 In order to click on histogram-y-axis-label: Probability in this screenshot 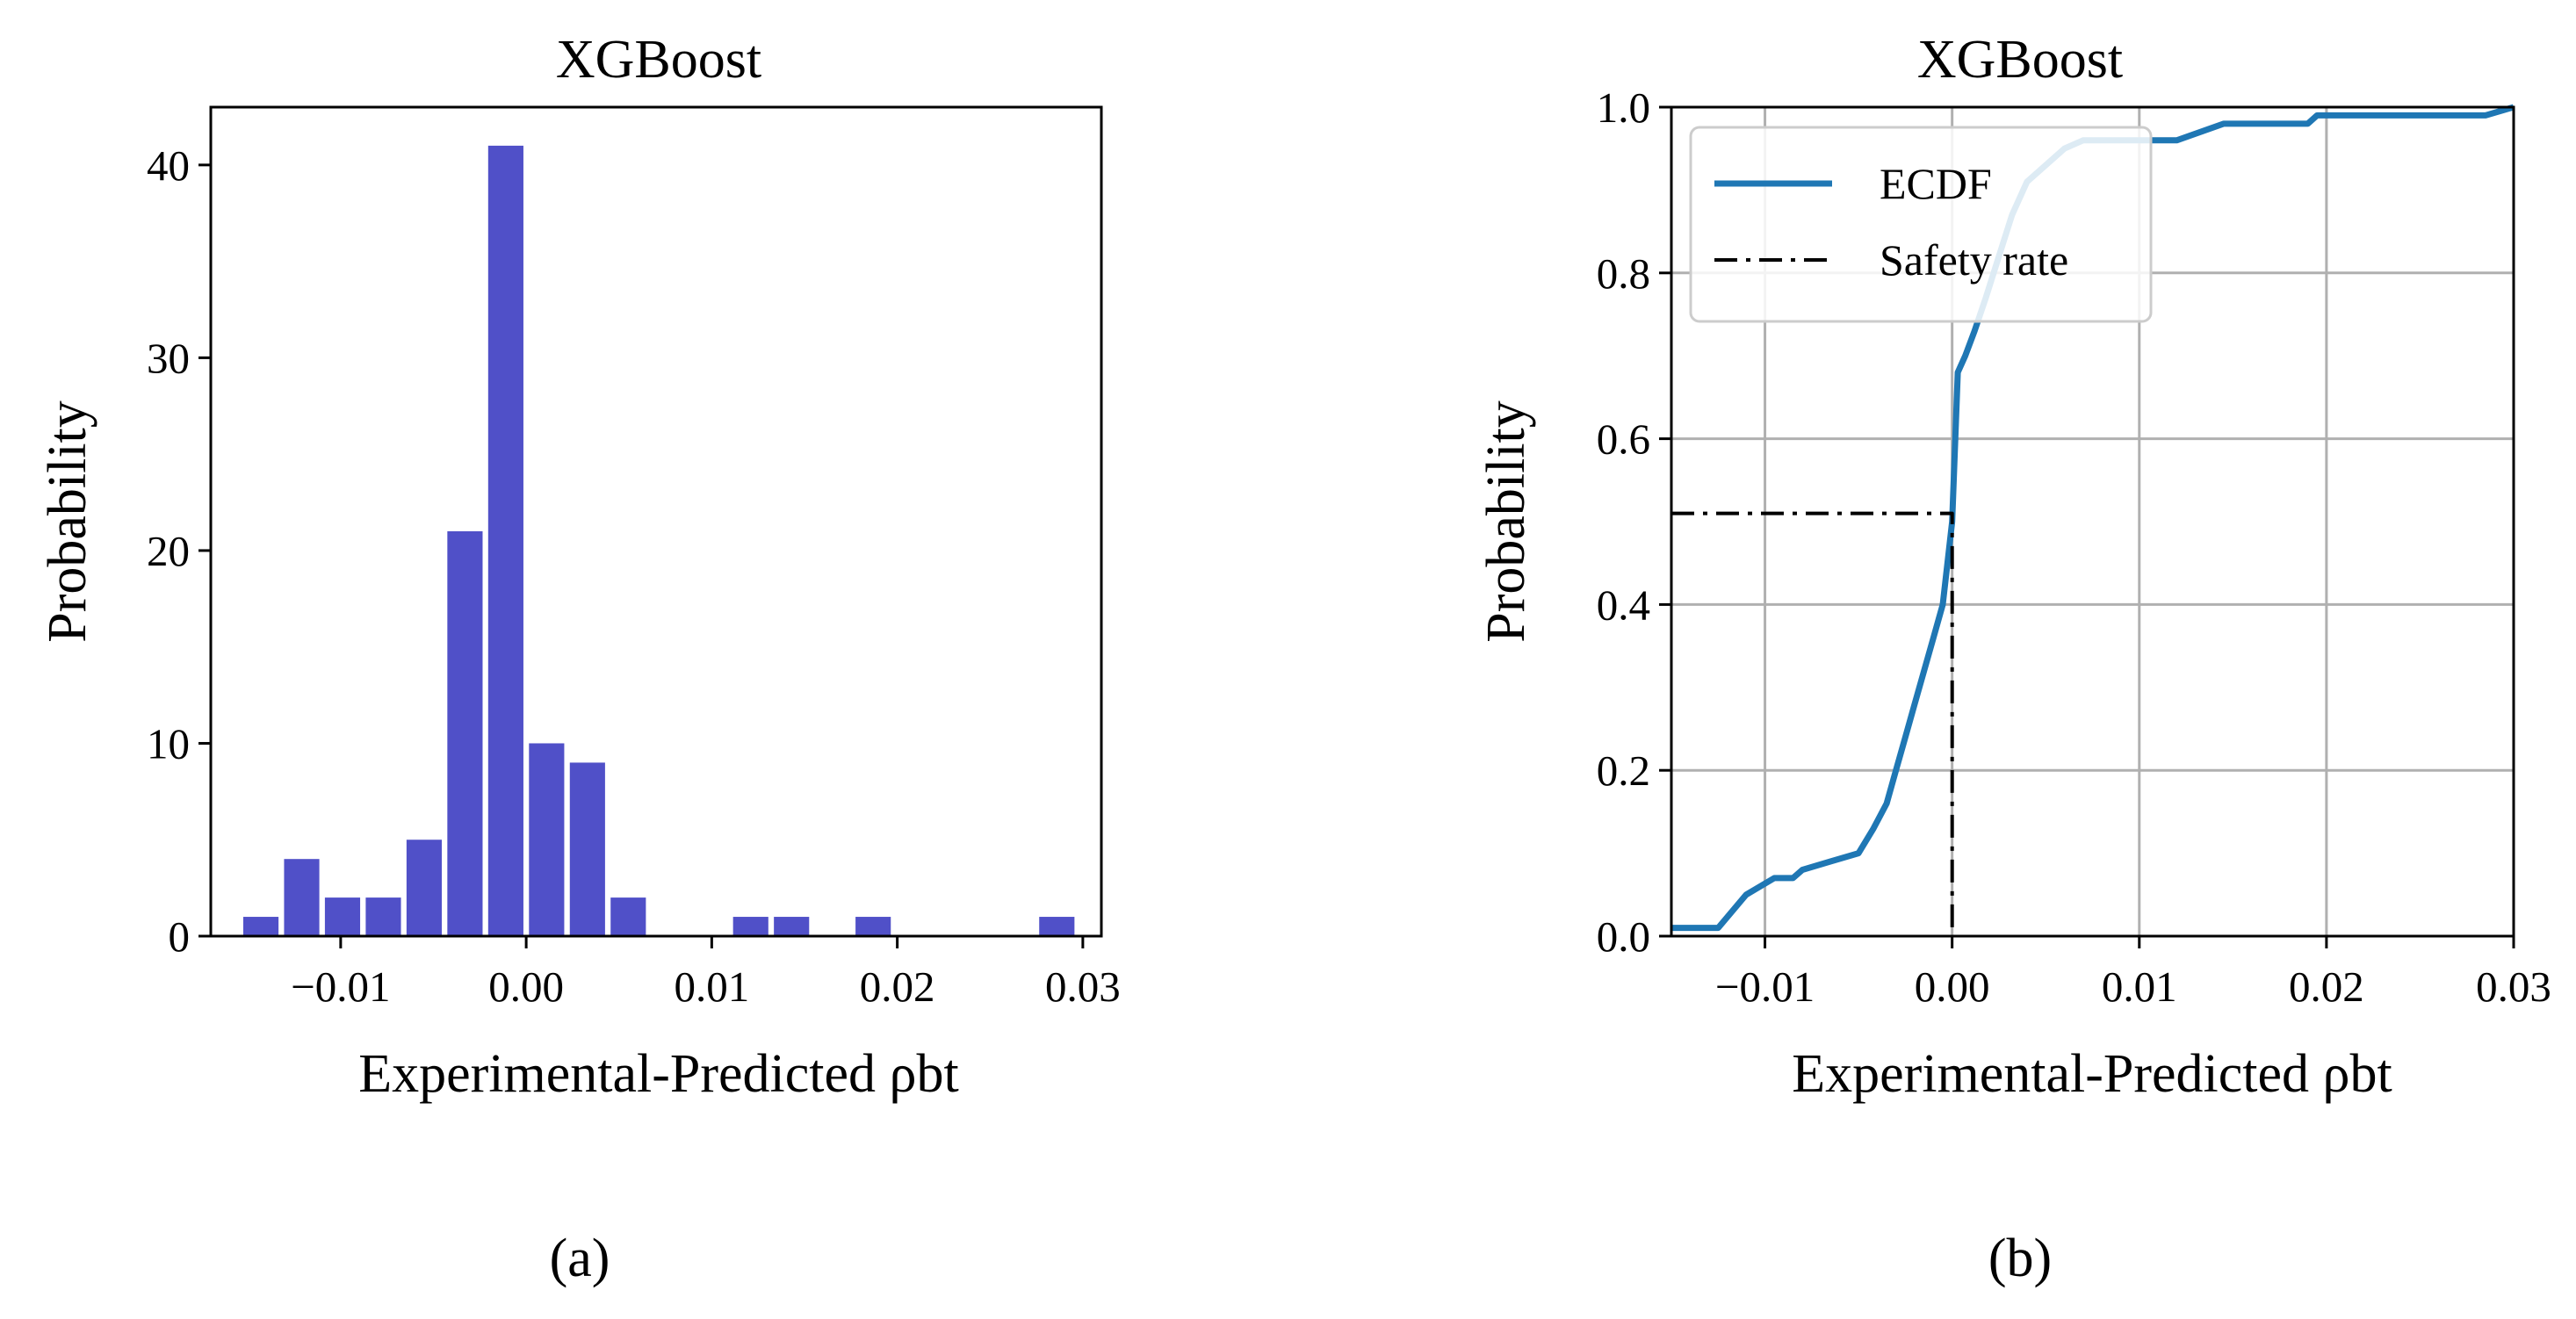, I will do `click(67, 521)`.